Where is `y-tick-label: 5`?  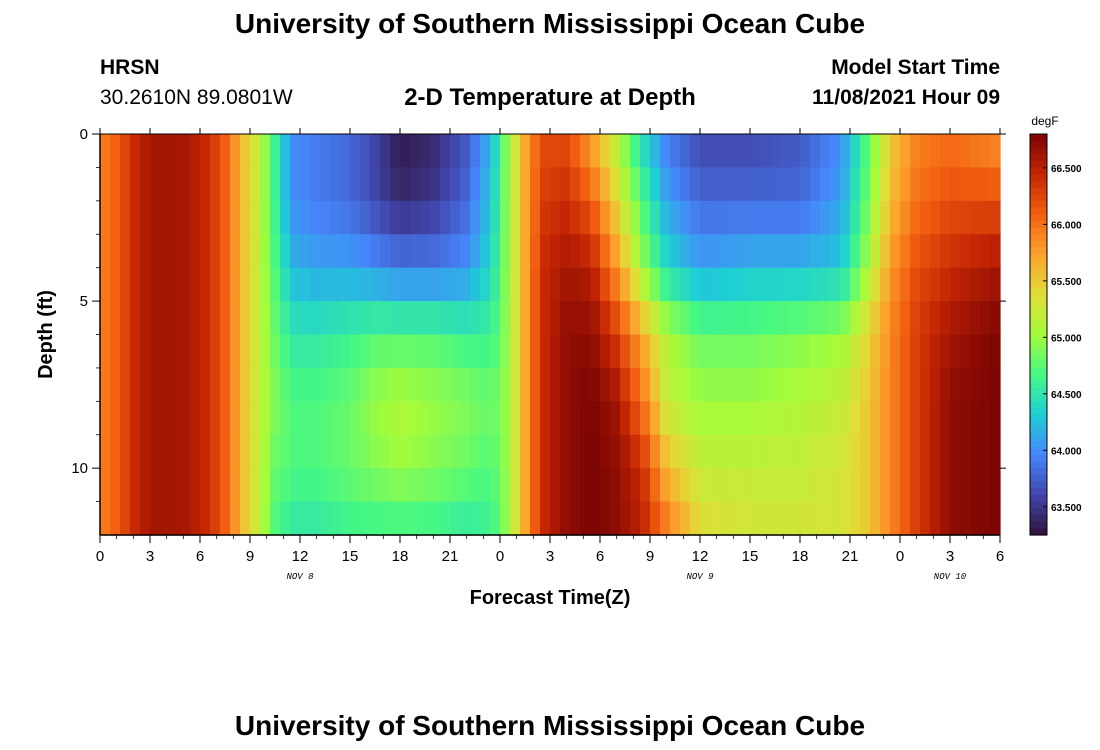 y-tick-label: 5 is located at coordinates (84, 301).